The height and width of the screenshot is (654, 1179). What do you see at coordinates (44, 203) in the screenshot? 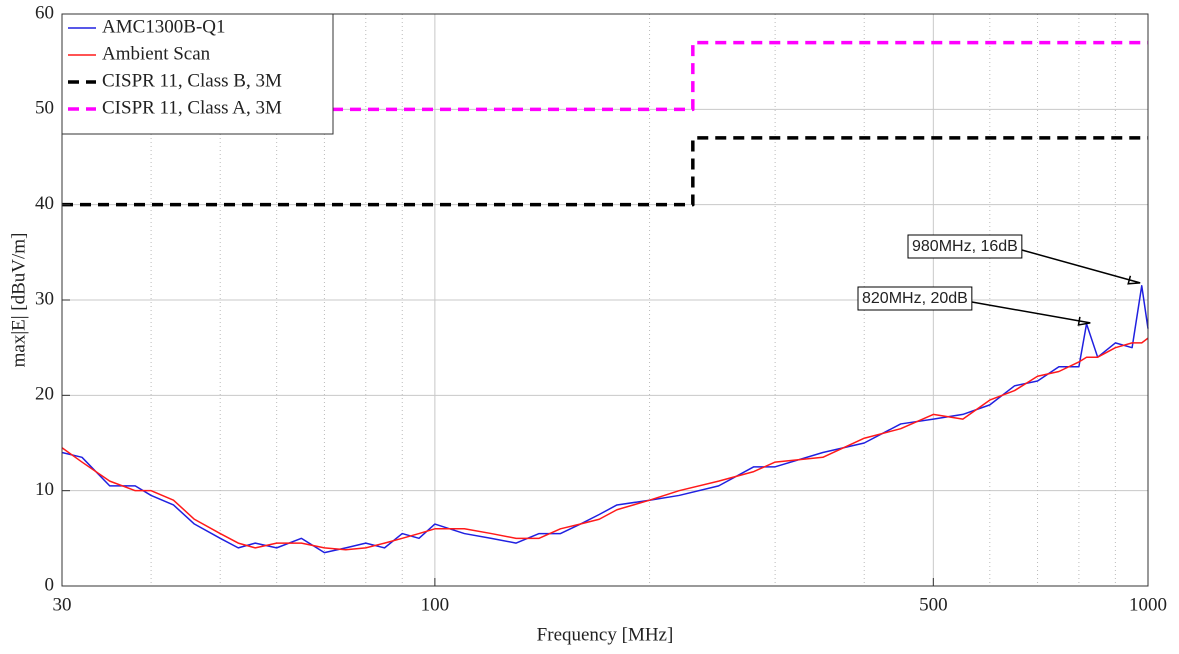
I see `y-tick-label: 40` at bounding box center [44, 203].